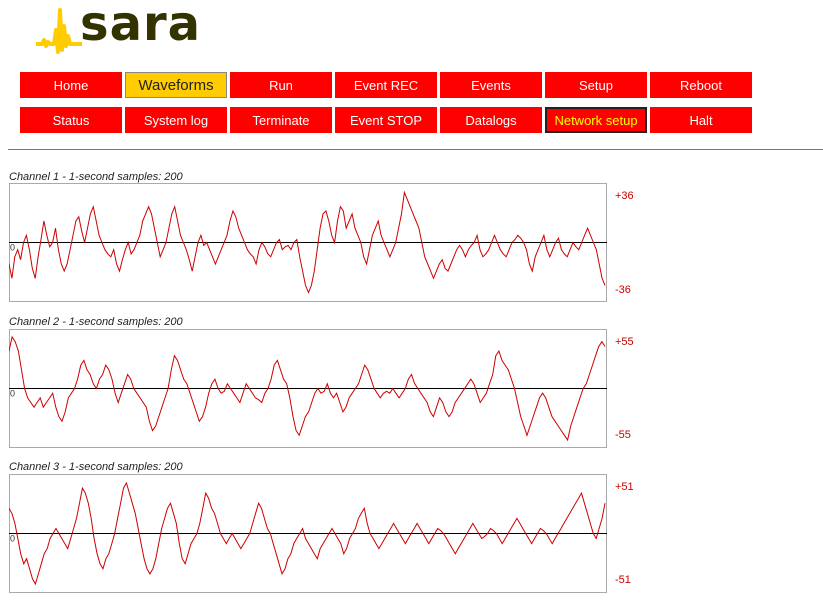  I want to click on datalogs-button: Datalogs, so click(491, 120).